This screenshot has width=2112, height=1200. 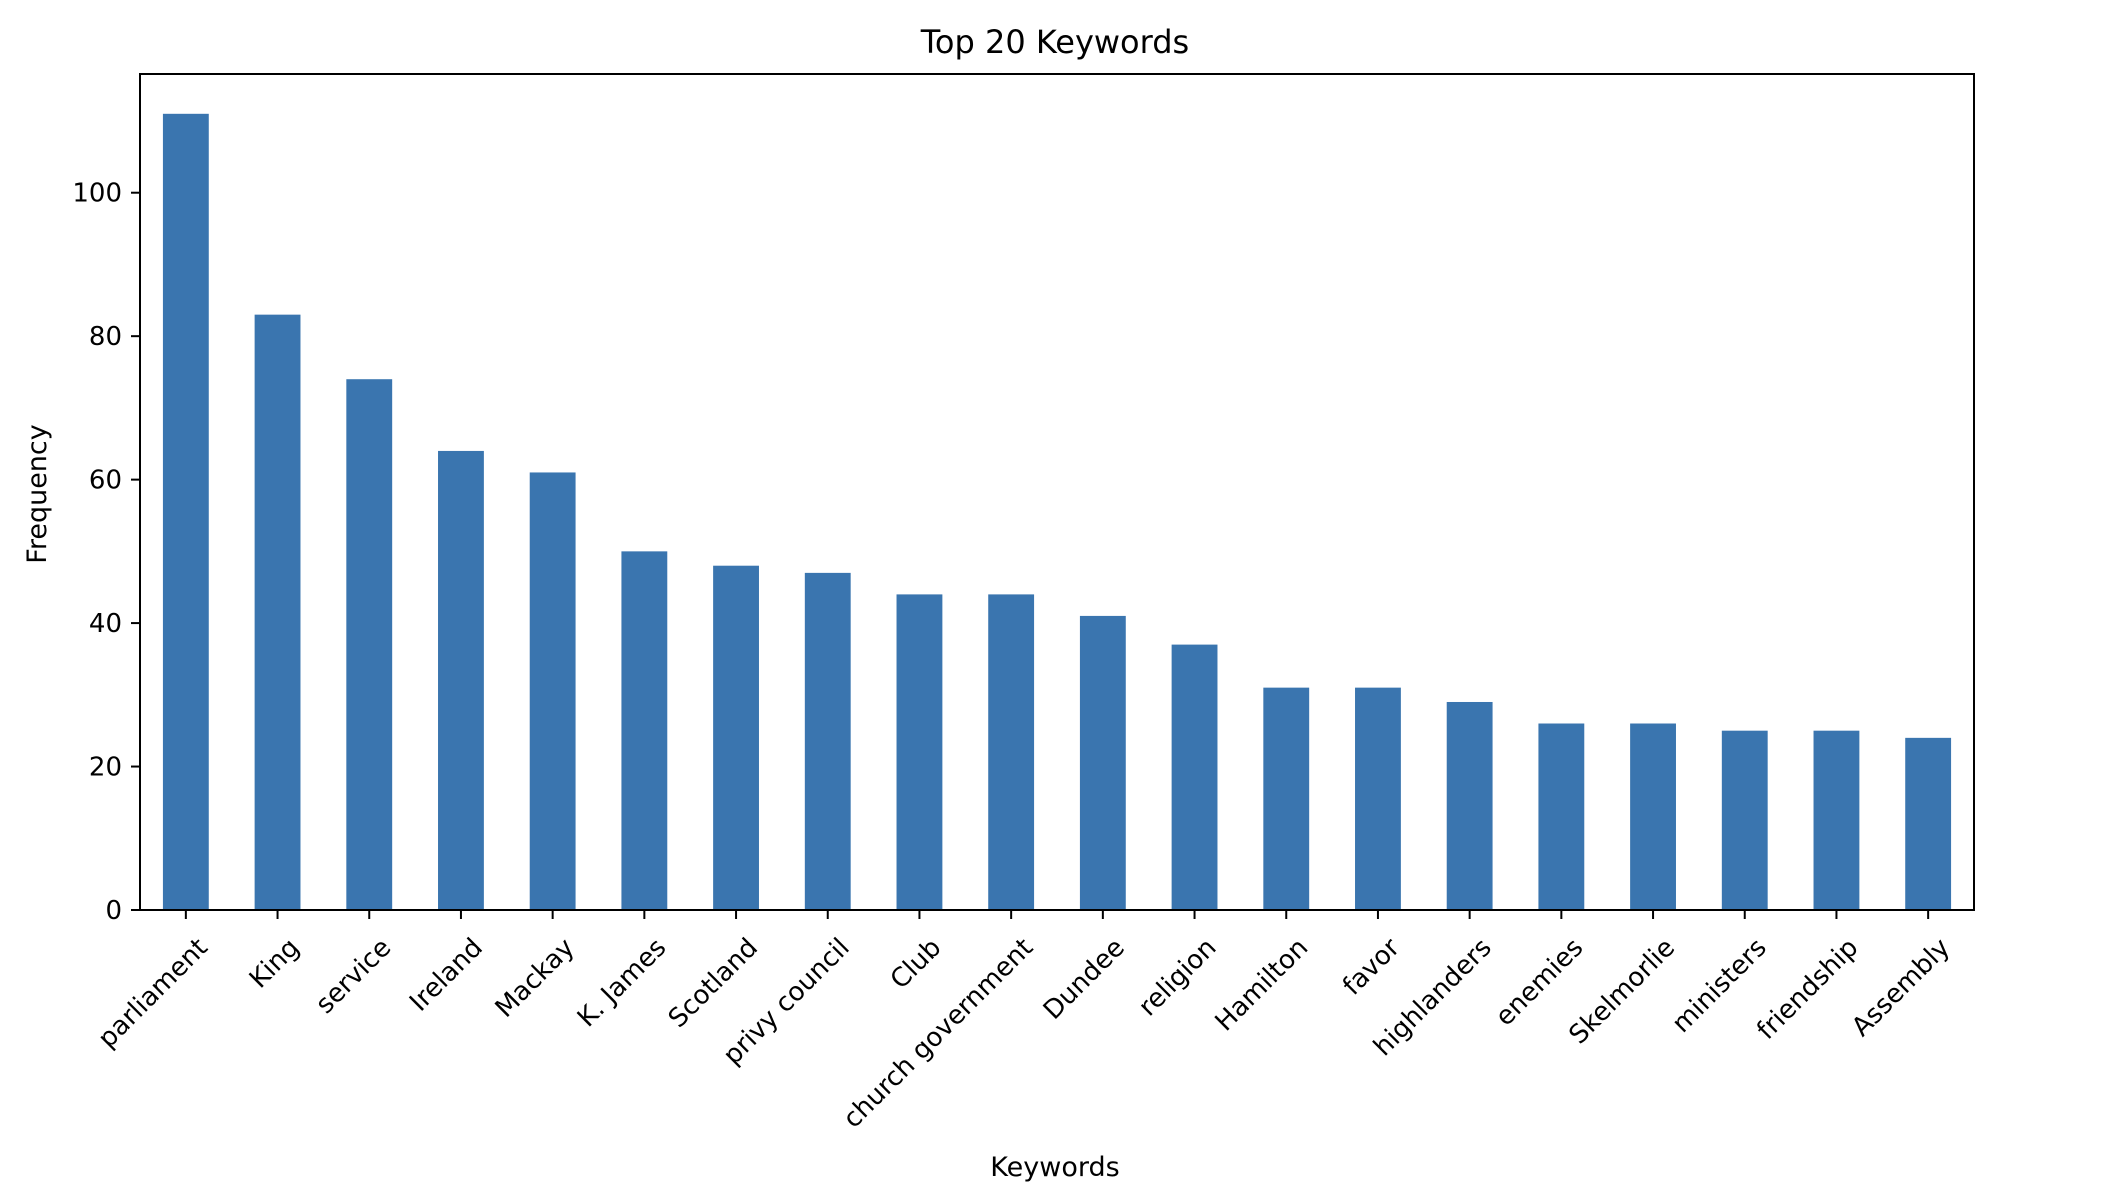 I want to click on y-tick-label: 60, so click(x=105, y=481).